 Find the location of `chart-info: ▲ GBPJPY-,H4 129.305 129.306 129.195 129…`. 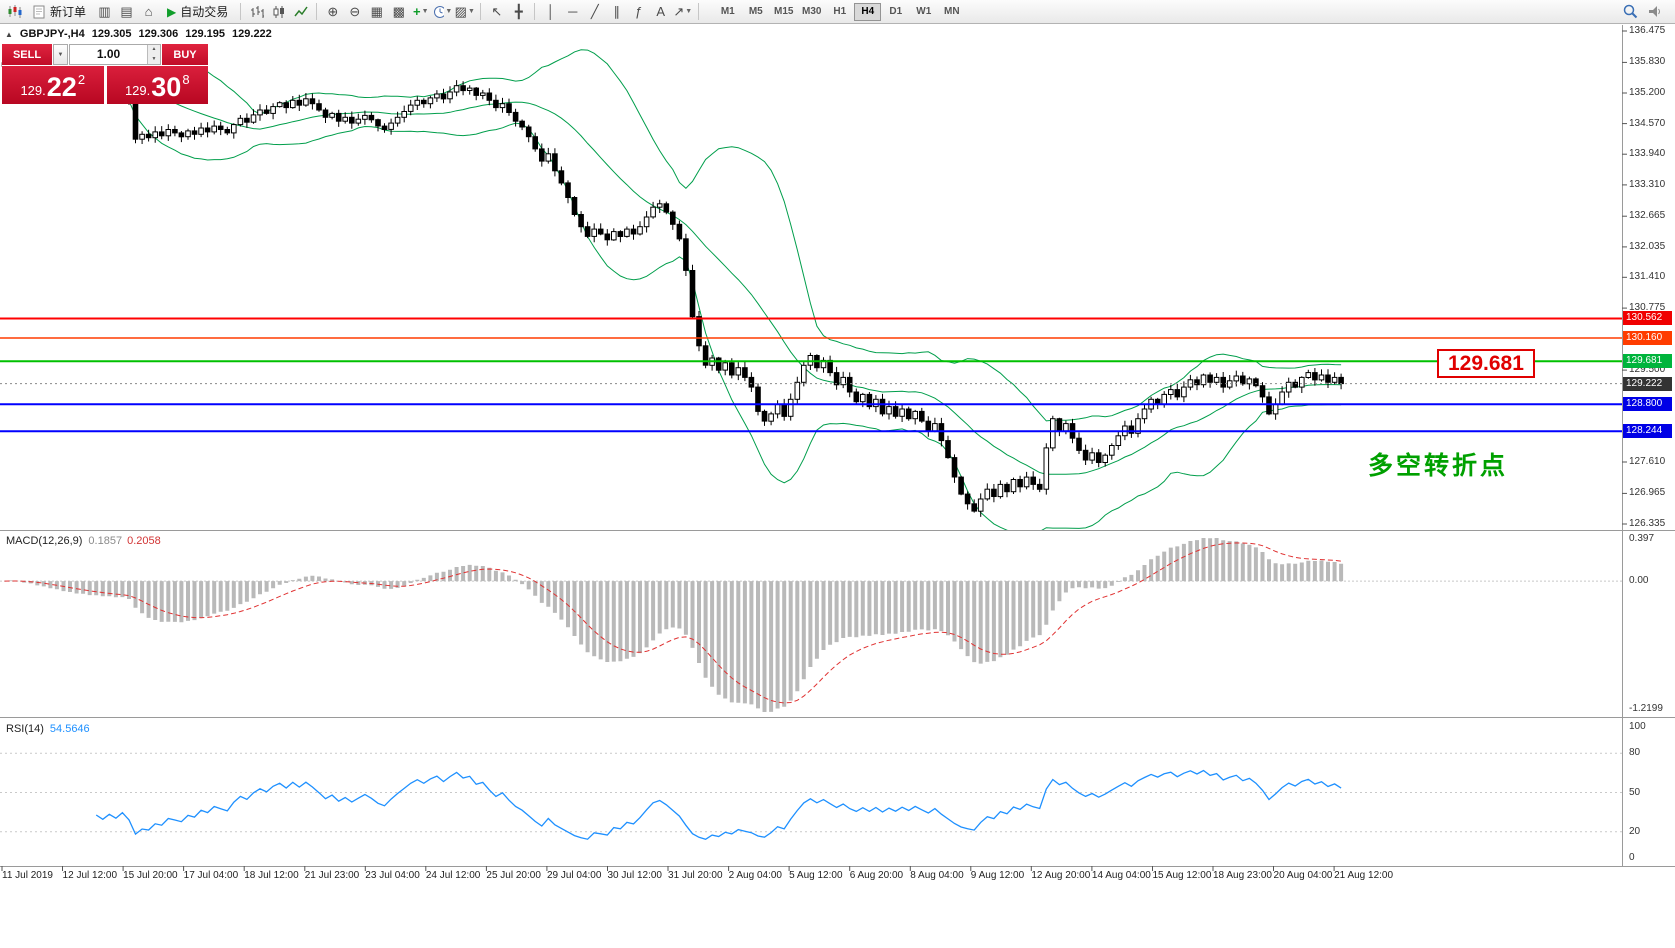

chart-info: ▲ GBPJPY-,H4 129.305 129.306 129.195 129… is located at coordinates (138, 34).